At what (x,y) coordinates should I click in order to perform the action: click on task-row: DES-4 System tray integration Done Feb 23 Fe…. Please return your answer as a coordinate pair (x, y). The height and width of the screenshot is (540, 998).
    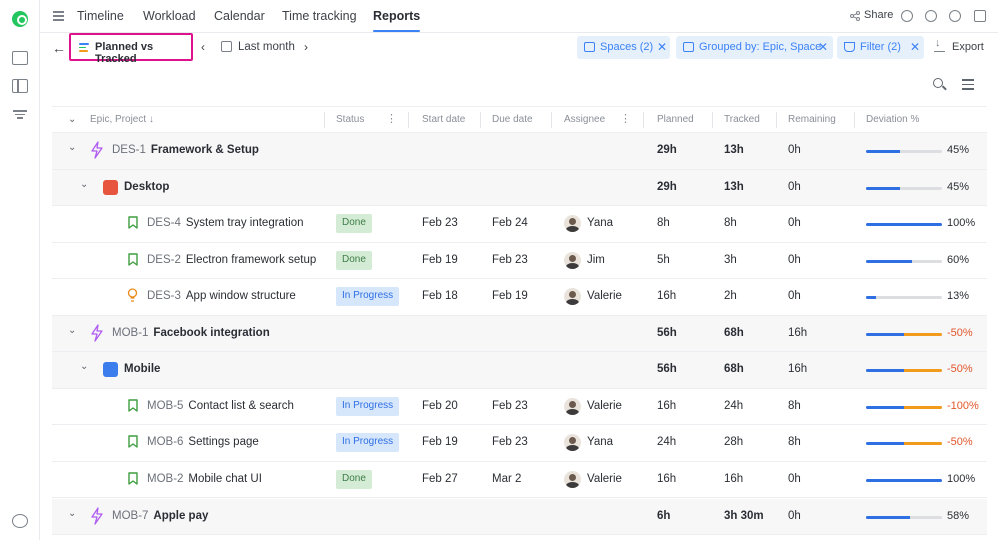
    Looking at the image, I should click on (519, 224).